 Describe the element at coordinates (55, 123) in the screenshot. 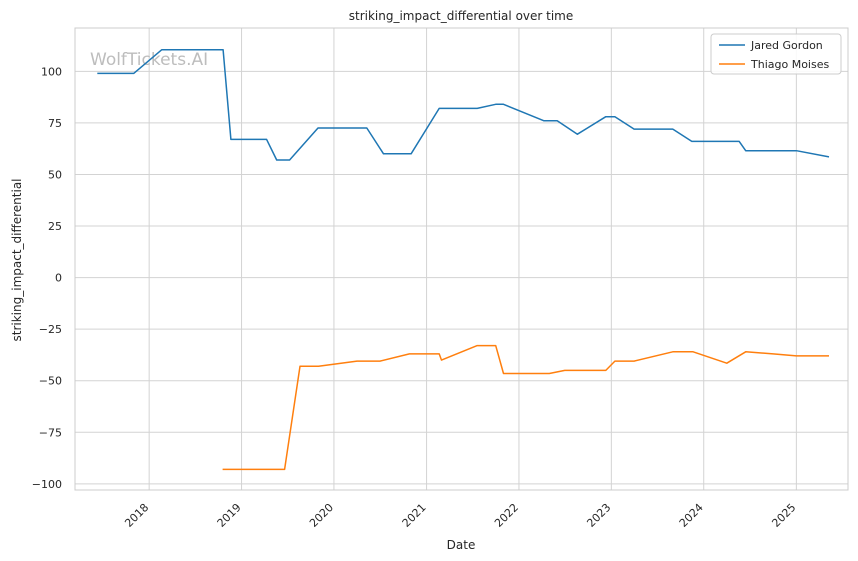

I see `y-tick-label: 75` at that location.